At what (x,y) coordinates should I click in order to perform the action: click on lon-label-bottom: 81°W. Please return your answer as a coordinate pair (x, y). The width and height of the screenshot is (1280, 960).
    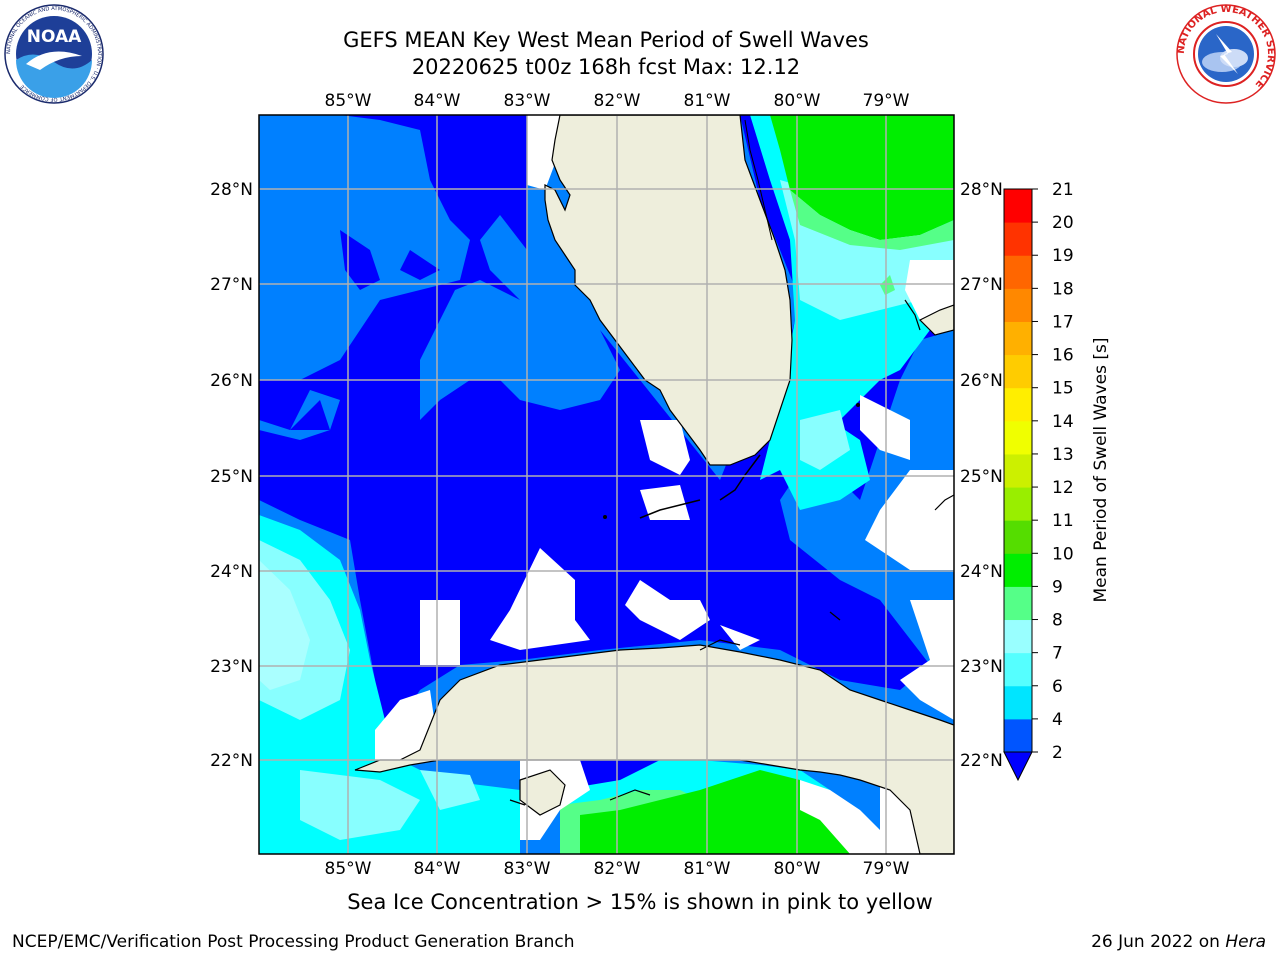
    Looking at the image, I should click on (707, 869).